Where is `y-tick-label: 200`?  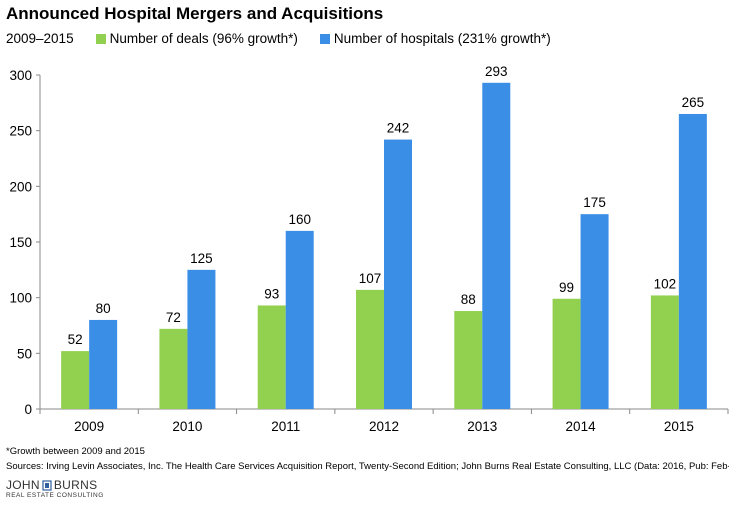 y-tick-label: 200 is located at coordinates (20, 186).